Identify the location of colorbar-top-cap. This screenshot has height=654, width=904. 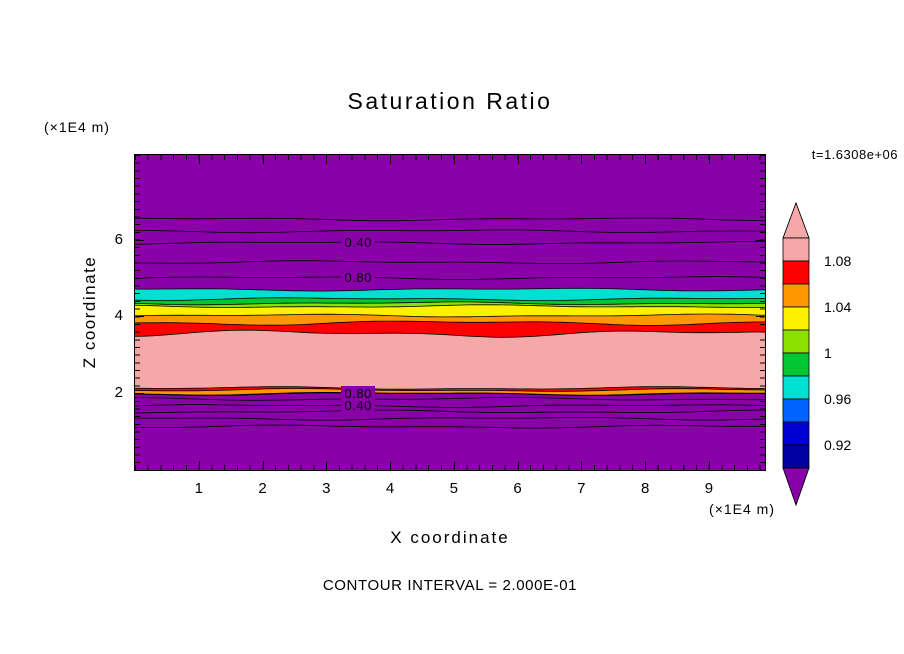
(796, 220).